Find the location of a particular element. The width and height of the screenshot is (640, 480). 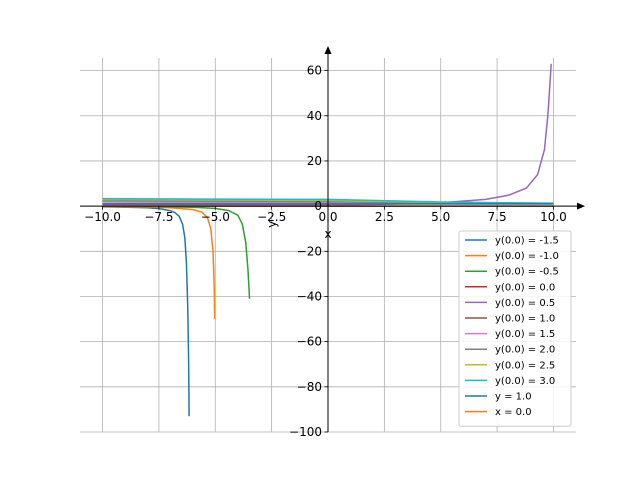

x-axis-label: x is located at coordinates (327, 234).